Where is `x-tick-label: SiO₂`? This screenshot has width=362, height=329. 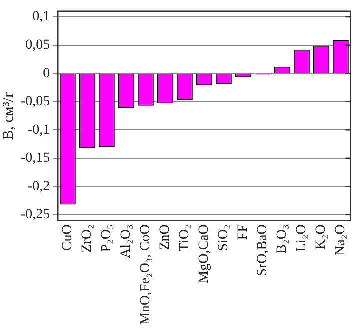
x-tick-label: SiO₂ is located at coordinates (224, 238).